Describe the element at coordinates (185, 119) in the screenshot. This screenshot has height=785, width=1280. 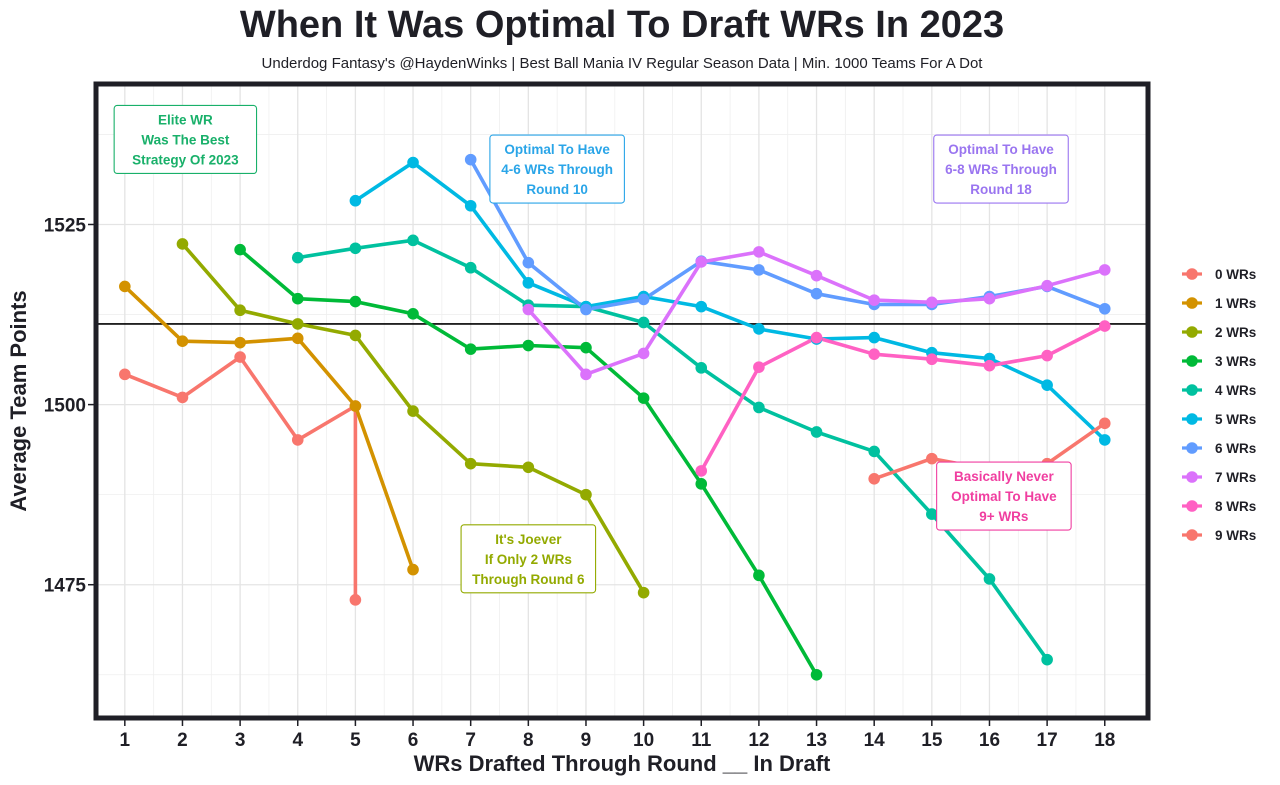
I see `annotation-text-line: Elite WR` at that location.